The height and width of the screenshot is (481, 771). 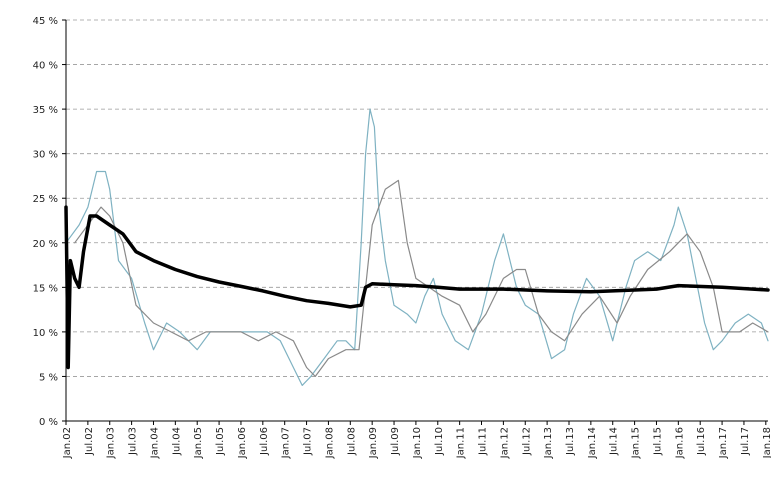 I want to click on x-tick-label: Jan.10, so click(x=417, y=443).